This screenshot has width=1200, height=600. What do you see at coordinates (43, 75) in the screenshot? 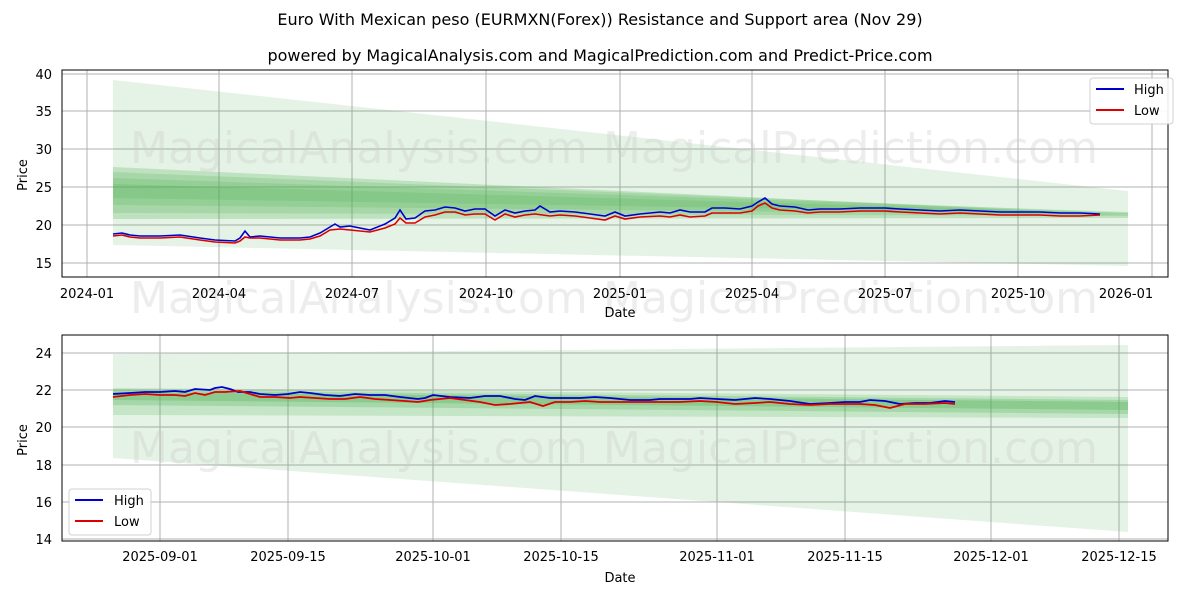
I see `svg-text: 40` at bounding box center [43, 75].